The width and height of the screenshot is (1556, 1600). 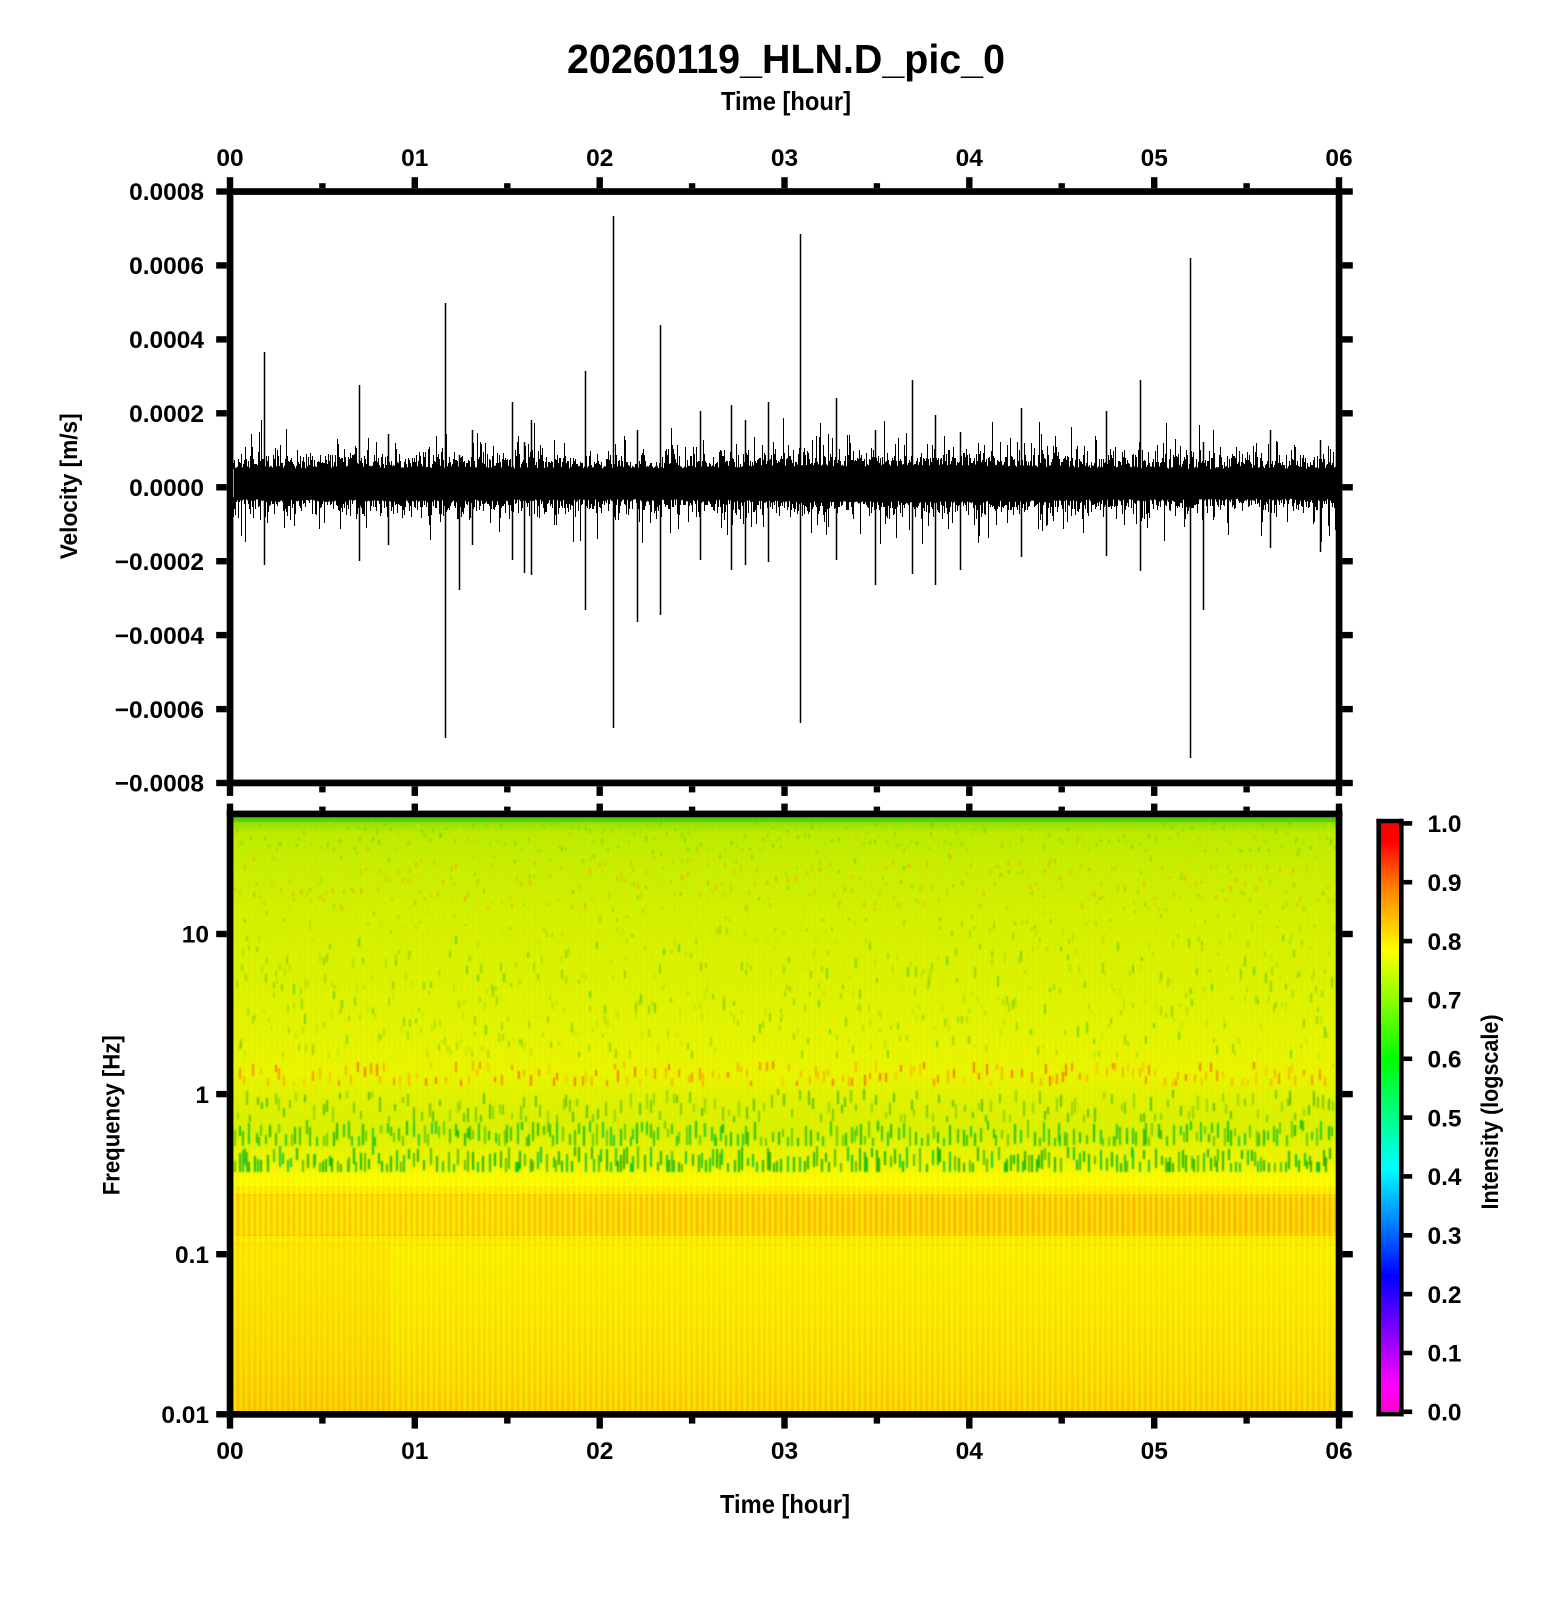 What do you see at coordinates (1445, 1177) in the screenshot?
I see `svg-text: 0.4` at bounding box center [1445, 1177].